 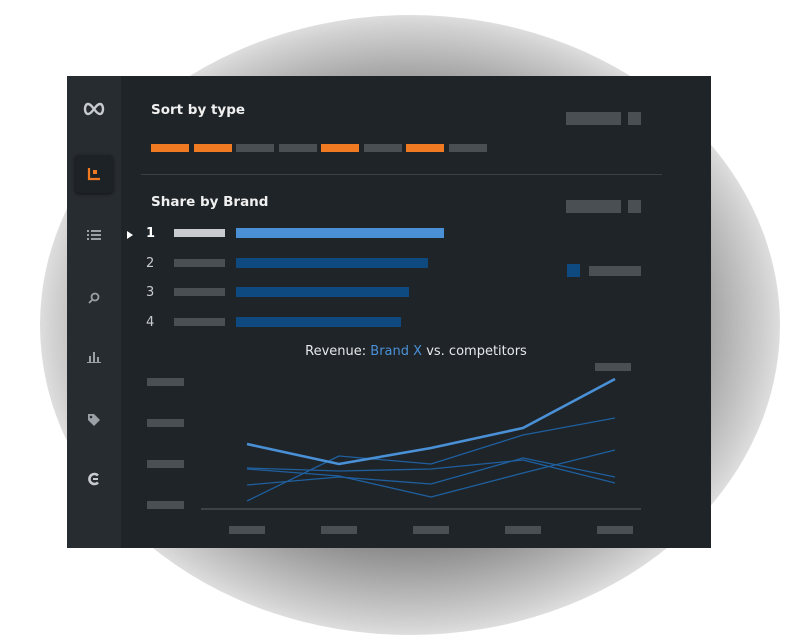 I want to click on tag-icon, so click(x=94, y=420).